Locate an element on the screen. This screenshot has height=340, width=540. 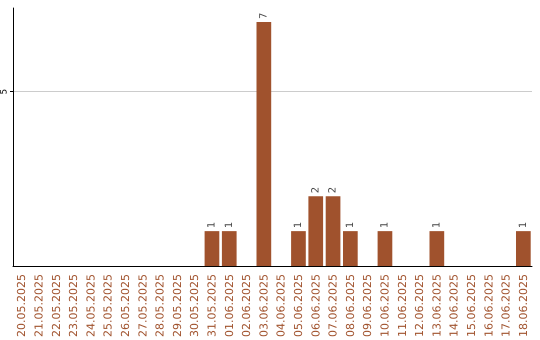
x-tick-label: 05.06.2025 is located at coordinates (298, 306).